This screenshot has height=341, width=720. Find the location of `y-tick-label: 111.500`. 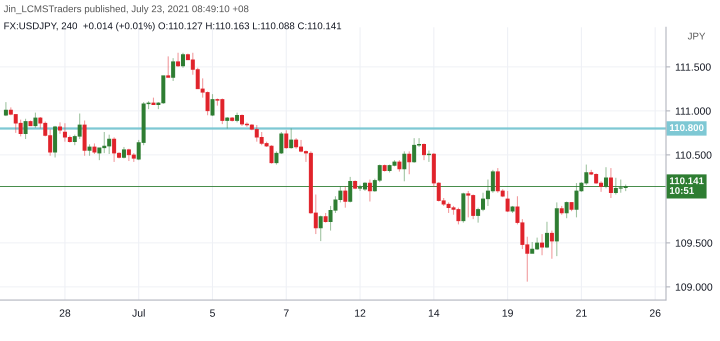

y-tick-label: 111.500 is located at coordinates (693, 67).